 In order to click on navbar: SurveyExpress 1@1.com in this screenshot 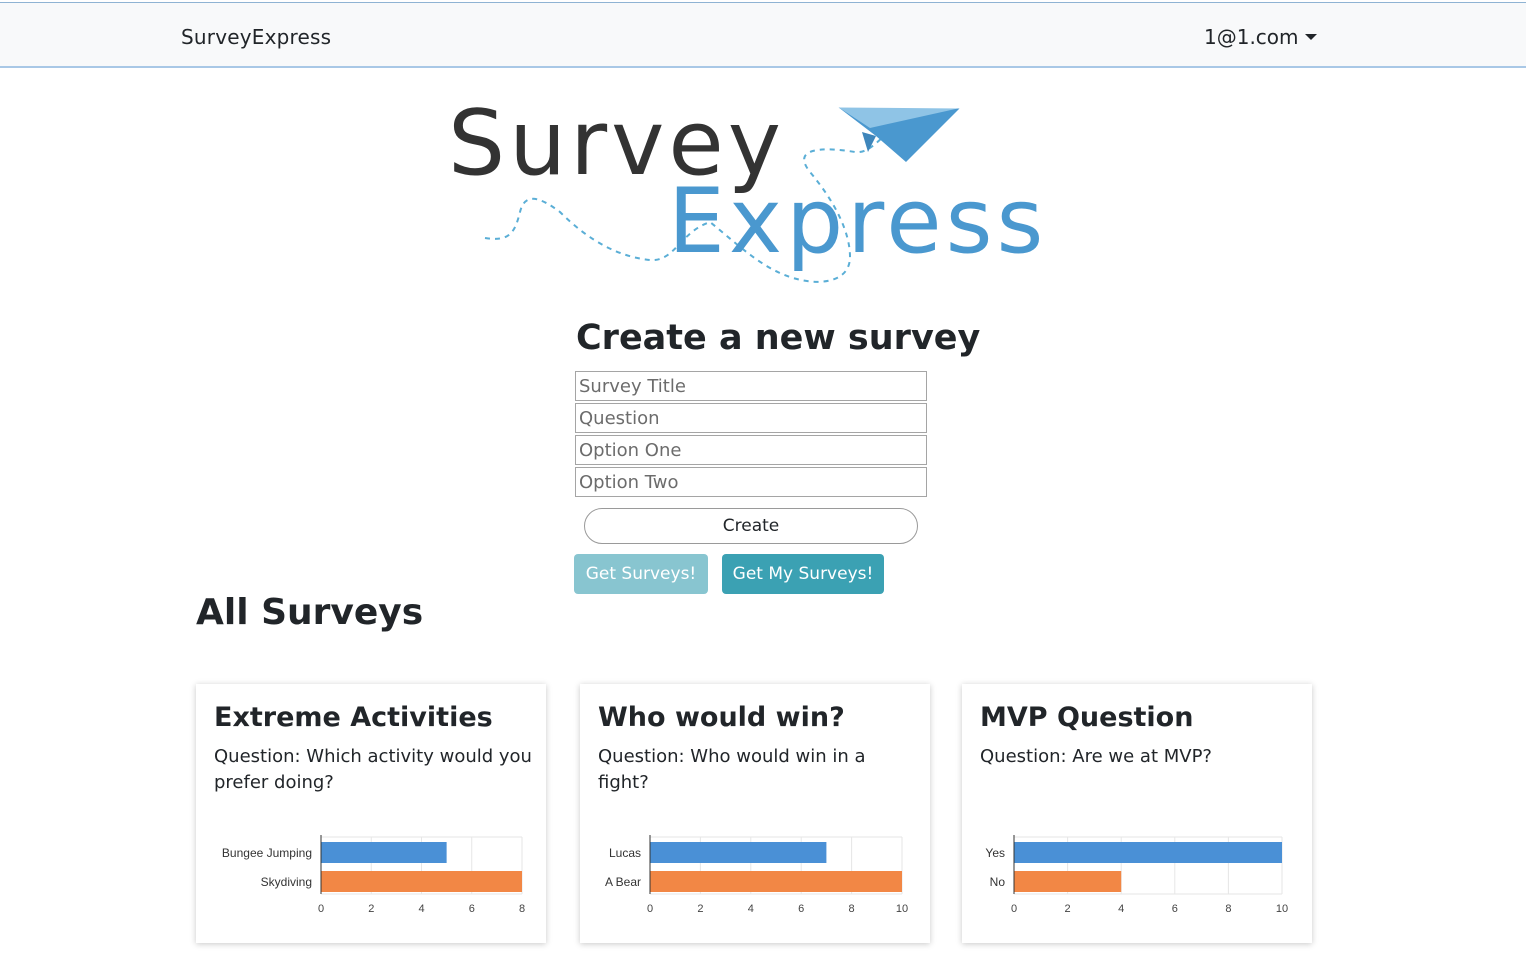, I will do `click(763, 35)`.